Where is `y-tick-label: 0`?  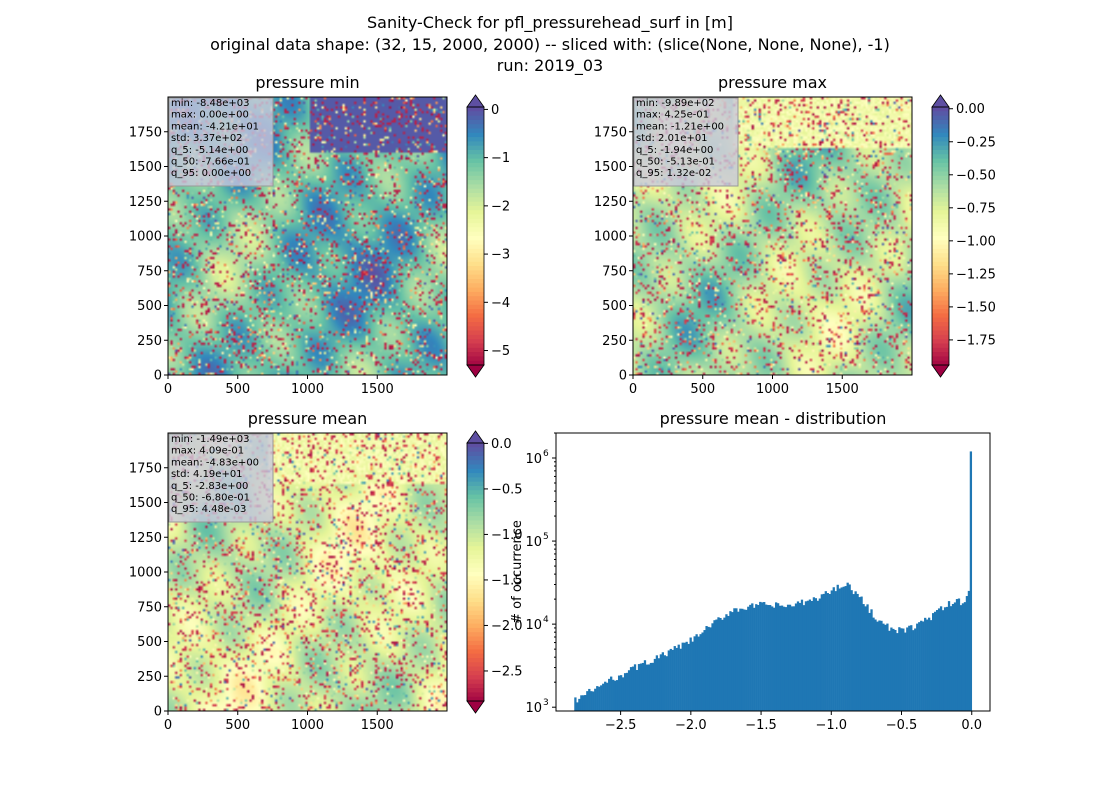
y-tick-label: 0 is located at coordinates (158, 376).